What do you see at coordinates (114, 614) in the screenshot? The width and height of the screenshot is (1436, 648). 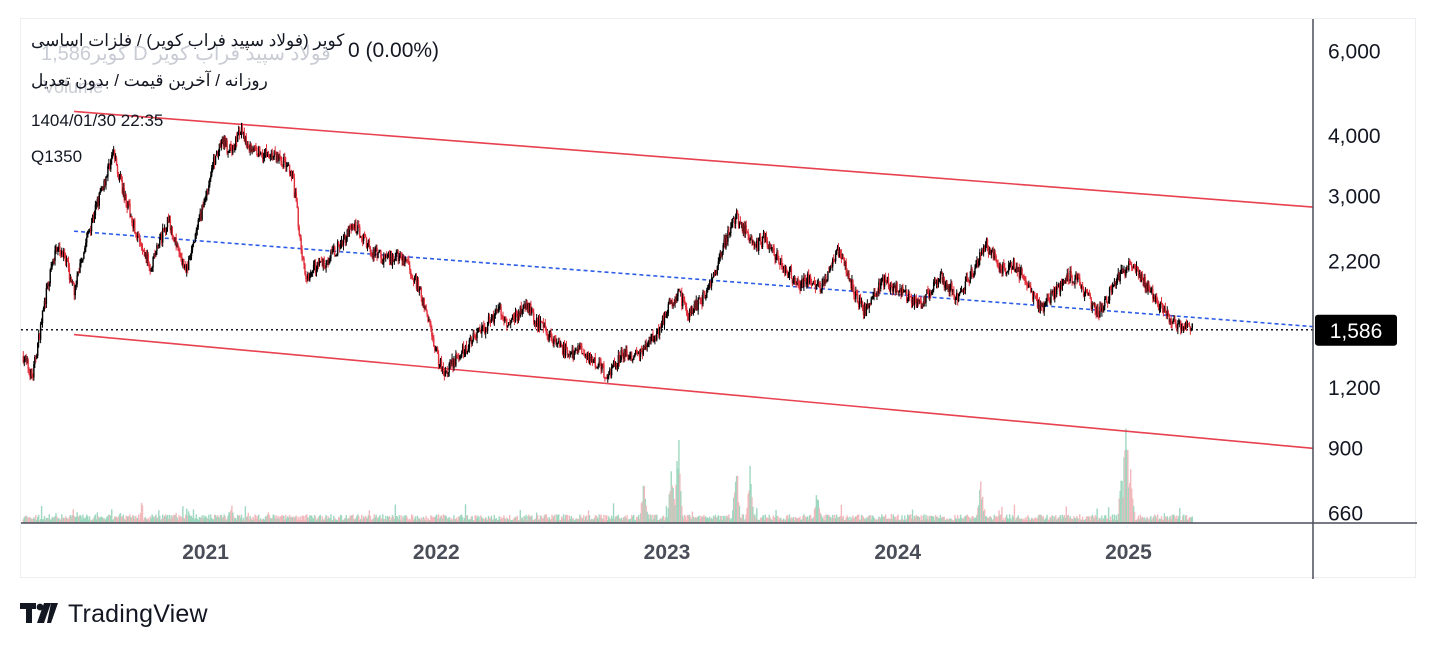 I see `tradingview-brand: TradingView` at bounding box center [114, 614].